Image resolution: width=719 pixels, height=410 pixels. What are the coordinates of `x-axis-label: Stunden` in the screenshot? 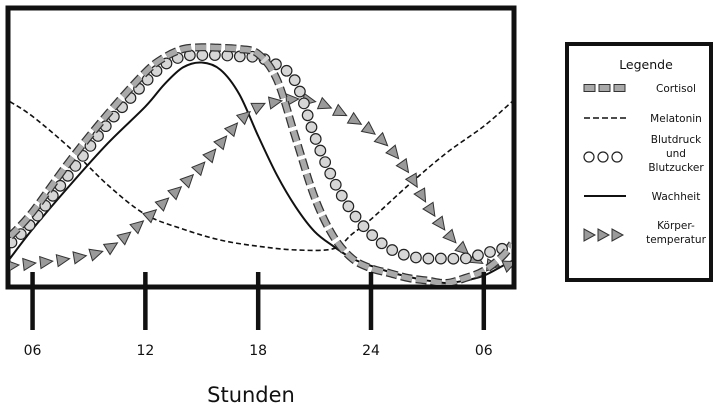 It's located at (251, 395).